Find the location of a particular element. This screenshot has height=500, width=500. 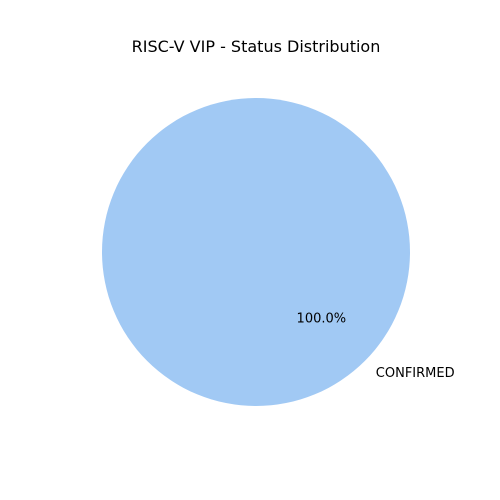

slice-percent-label: 100.0% is located at coordinates (322, 318).